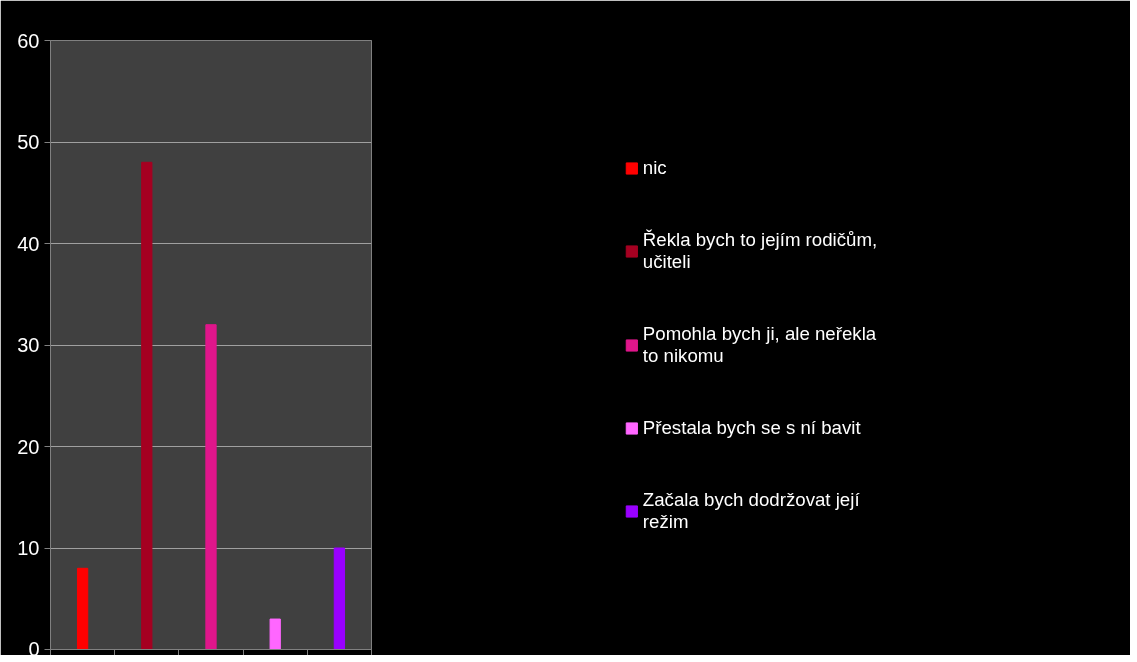  I want to click on y-tick-label: 20, so click(28, 446).